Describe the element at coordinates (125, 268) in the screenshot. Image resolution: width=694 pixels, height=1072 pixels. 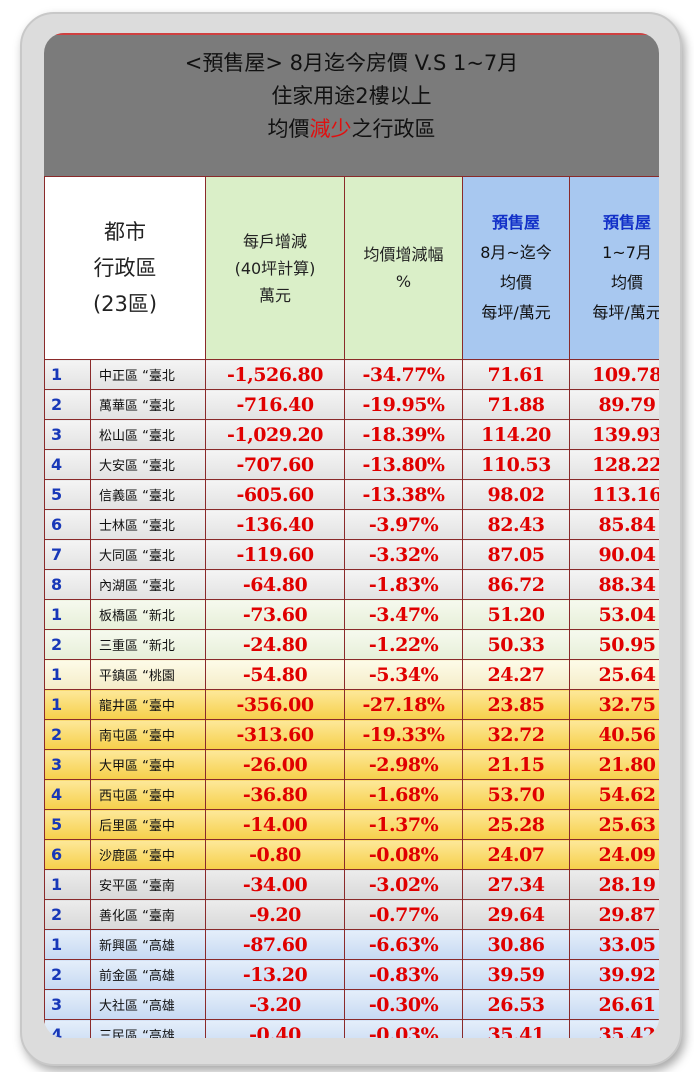
I see `header-region: 都市 行政區 (23區)` at that location.